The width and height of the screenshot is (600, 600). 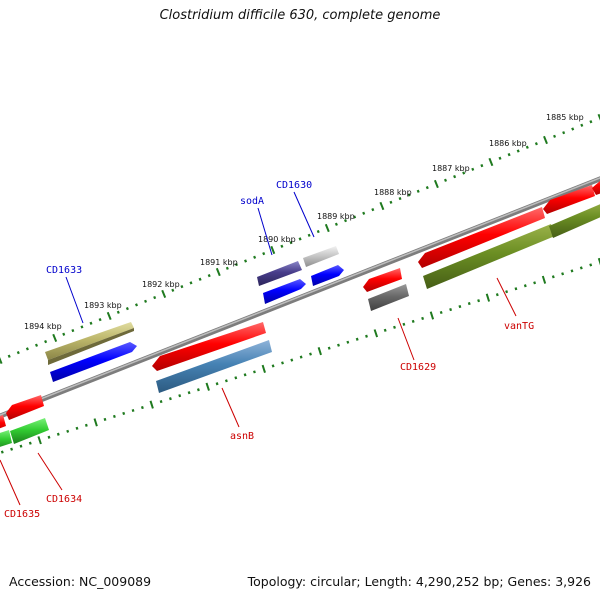 I want to click on gene-feature-CD1633, so click(x=89, y=343).